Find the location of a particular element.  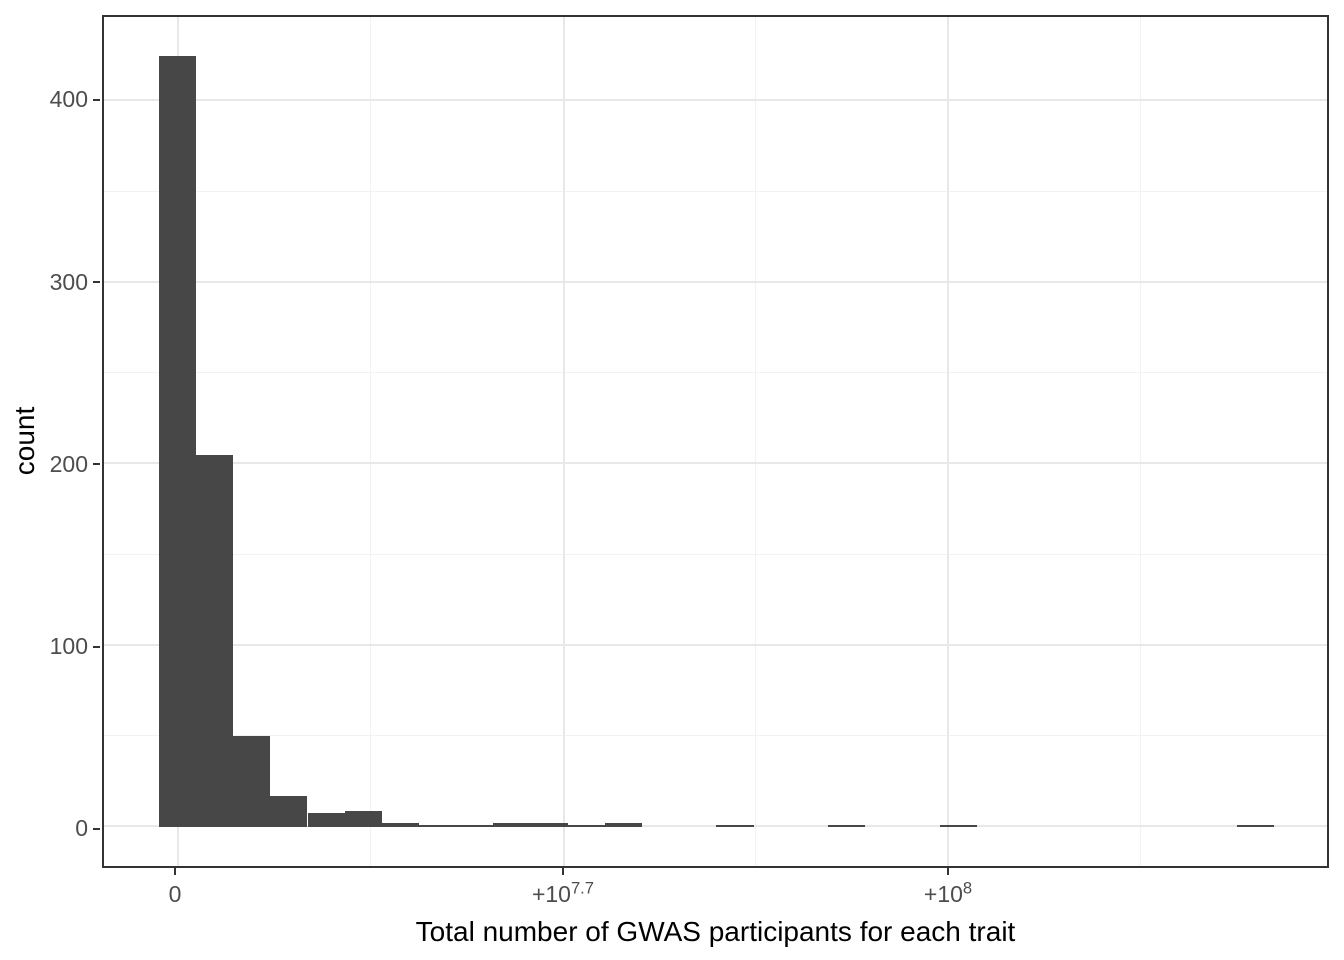

y-tick-label: 400 is located at coordinates (68, 99).